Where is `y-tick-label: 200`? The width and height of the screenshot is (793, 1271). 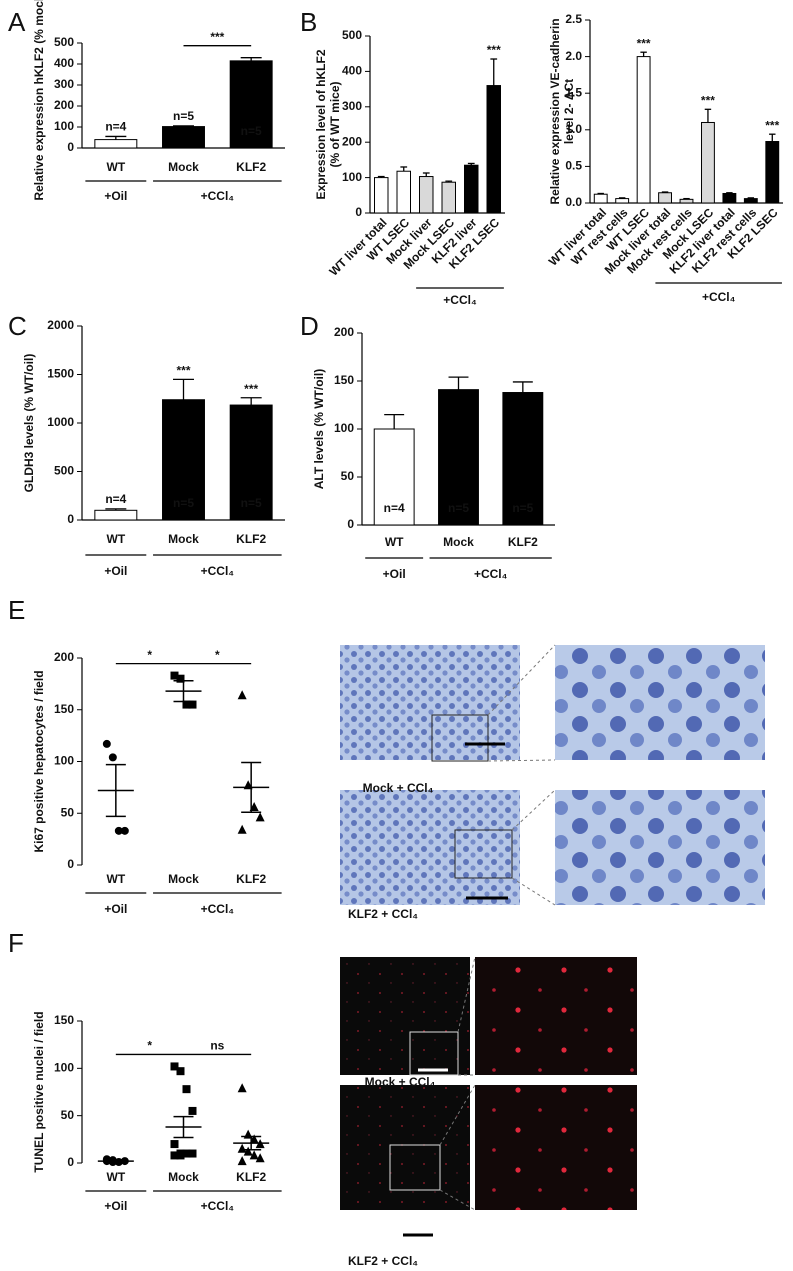 y-tick-label: 200 is located at coordinates (344, 332).